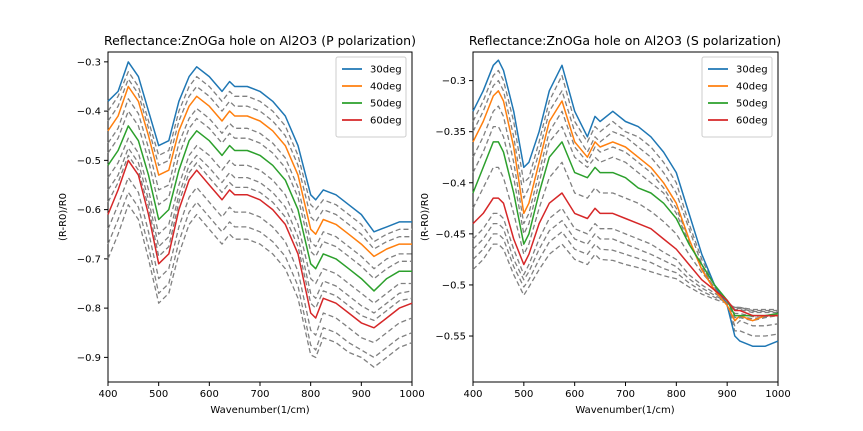  Describe the element at coordinates (425, 217) in the screenshot. I see `right-y-axis-label: (R-R0)/R0` at that location.